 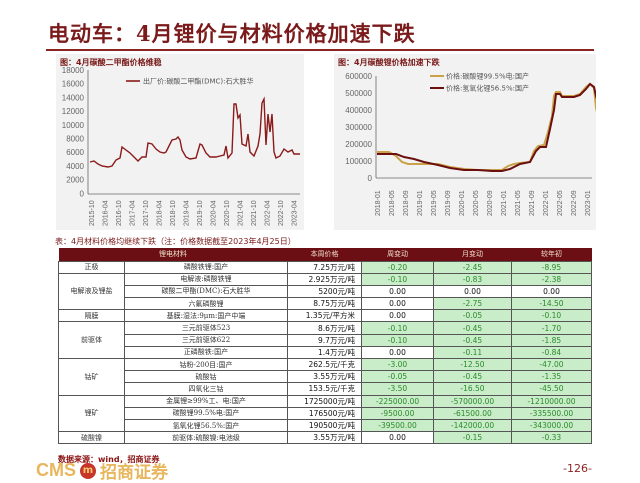 I want to click on ytd-change-cell: -2.38, so click(x=551, y=279).